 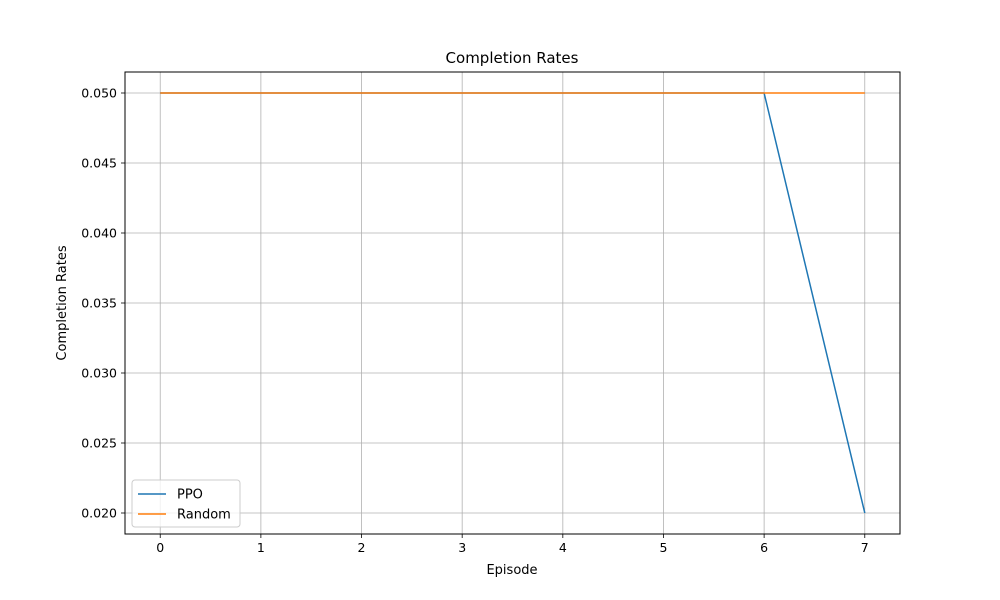 I want to click on x-tick-label: 0, so click(x=160, y=547).